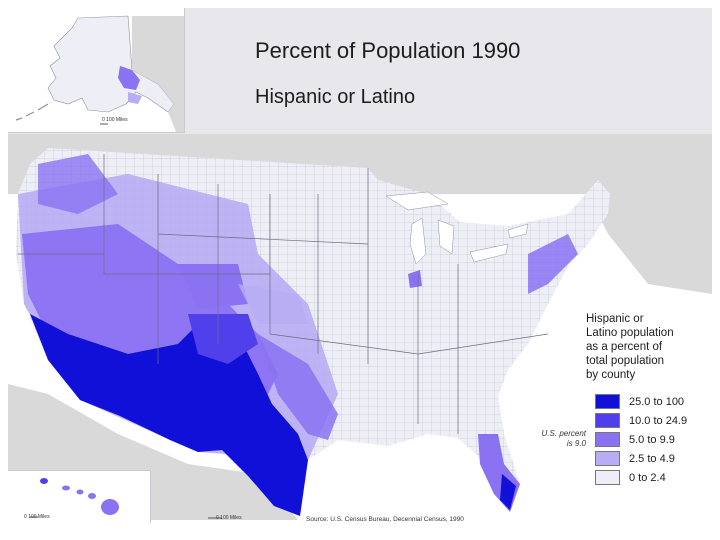 This screenshot has width=720, height=540. Describe the element at coordinates (78, 184) in the screenshot. I see `region-pacific-northwest` at that location.